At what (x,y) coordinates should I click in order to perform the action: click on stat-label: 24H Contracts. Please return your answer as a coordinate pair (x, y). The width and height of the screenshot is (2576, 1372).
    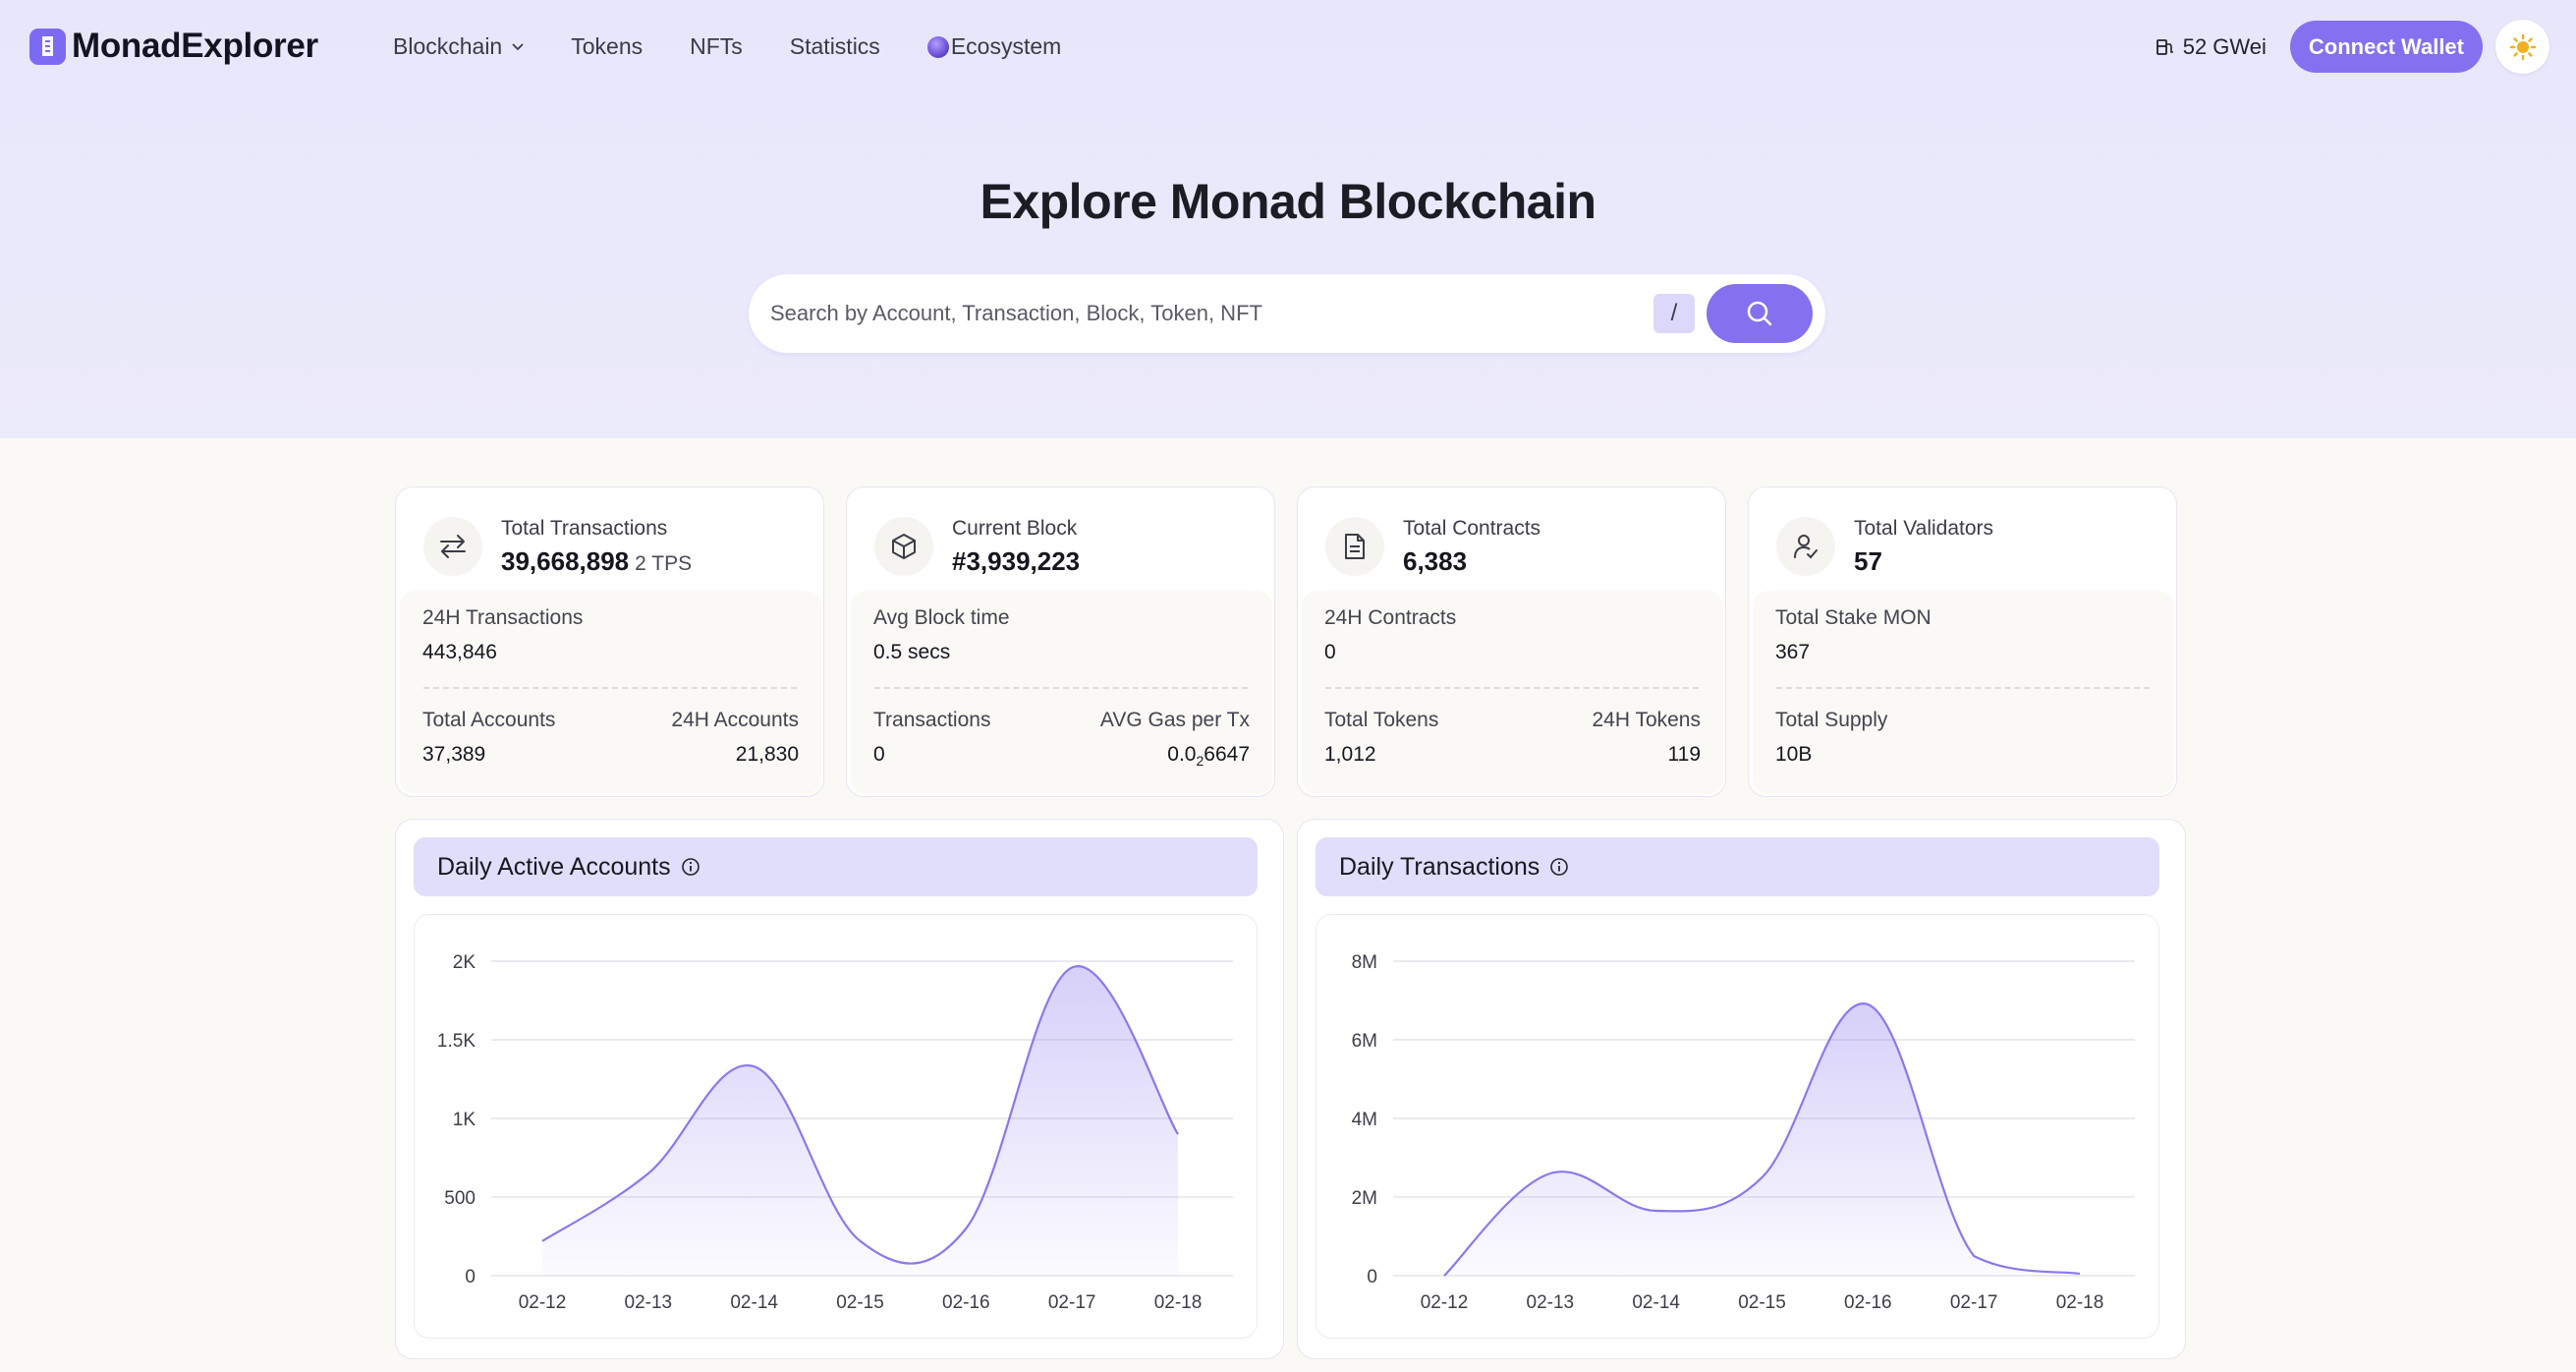
    Looking at the image, I should click on (1390, 617).